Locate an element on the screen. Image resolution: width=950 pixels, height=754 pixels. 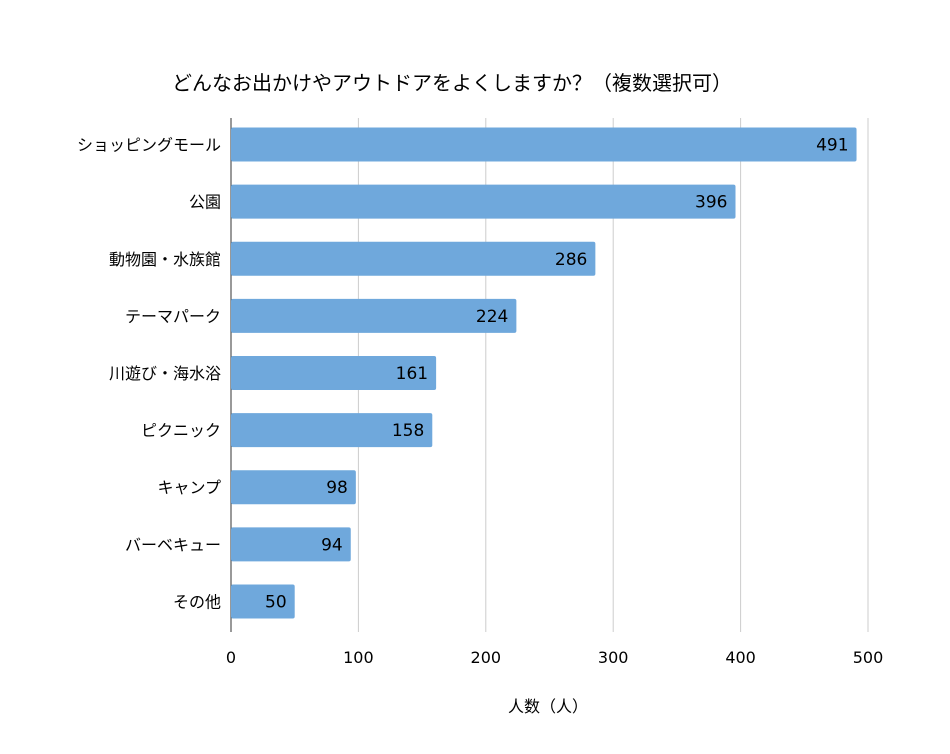
category-label: ピクニック is located at coordinates (181, 430).